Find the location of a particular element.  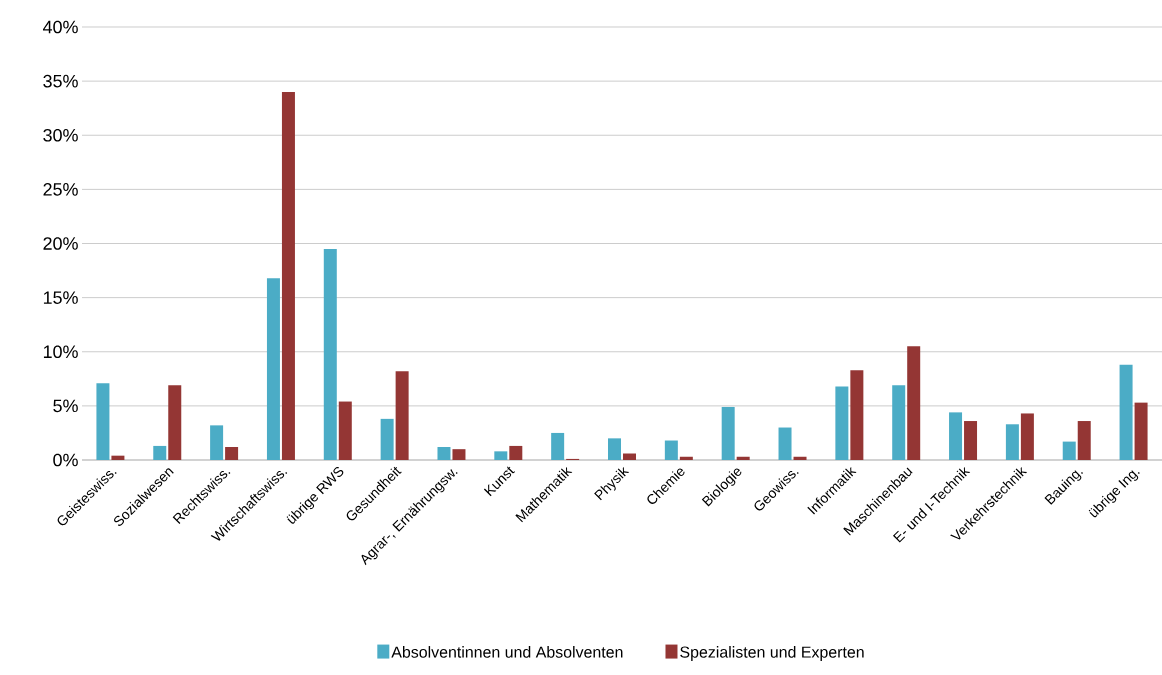

y-tick-label: 5% is located at coordinates (65, 406).